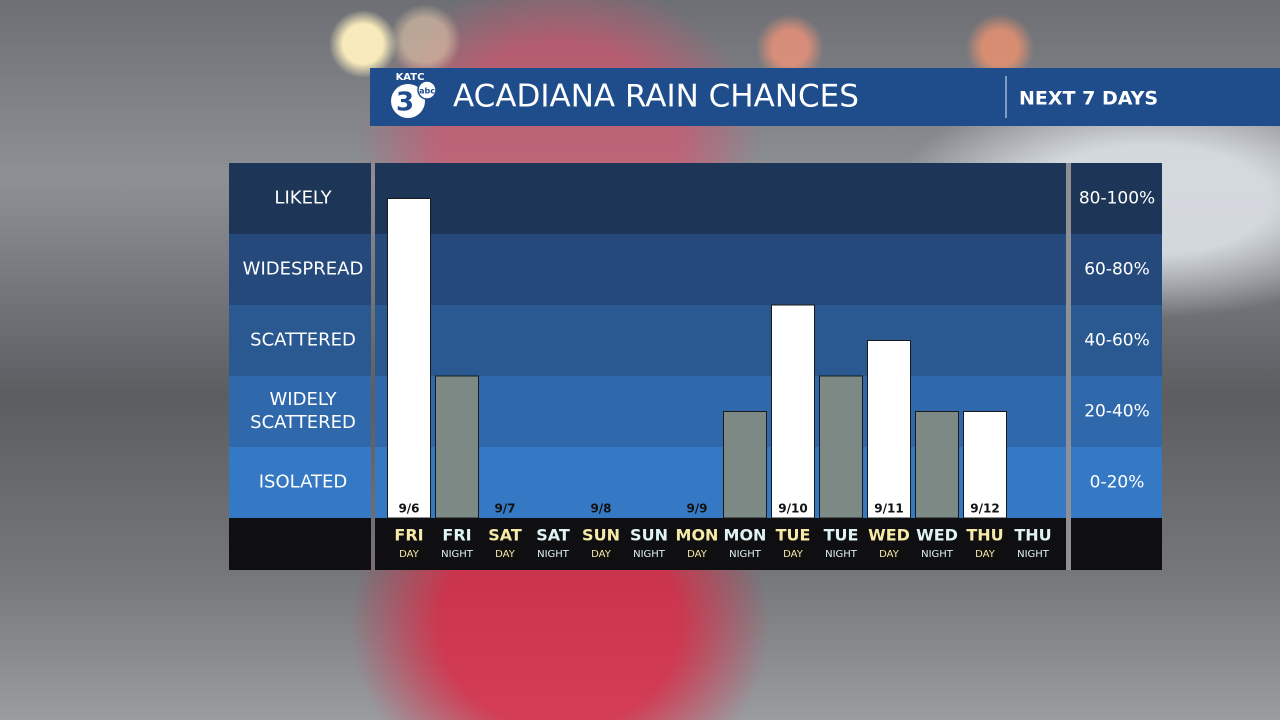 The image size is (1280, 720). I want to click on date-label: 9/7, so click(504, 509).